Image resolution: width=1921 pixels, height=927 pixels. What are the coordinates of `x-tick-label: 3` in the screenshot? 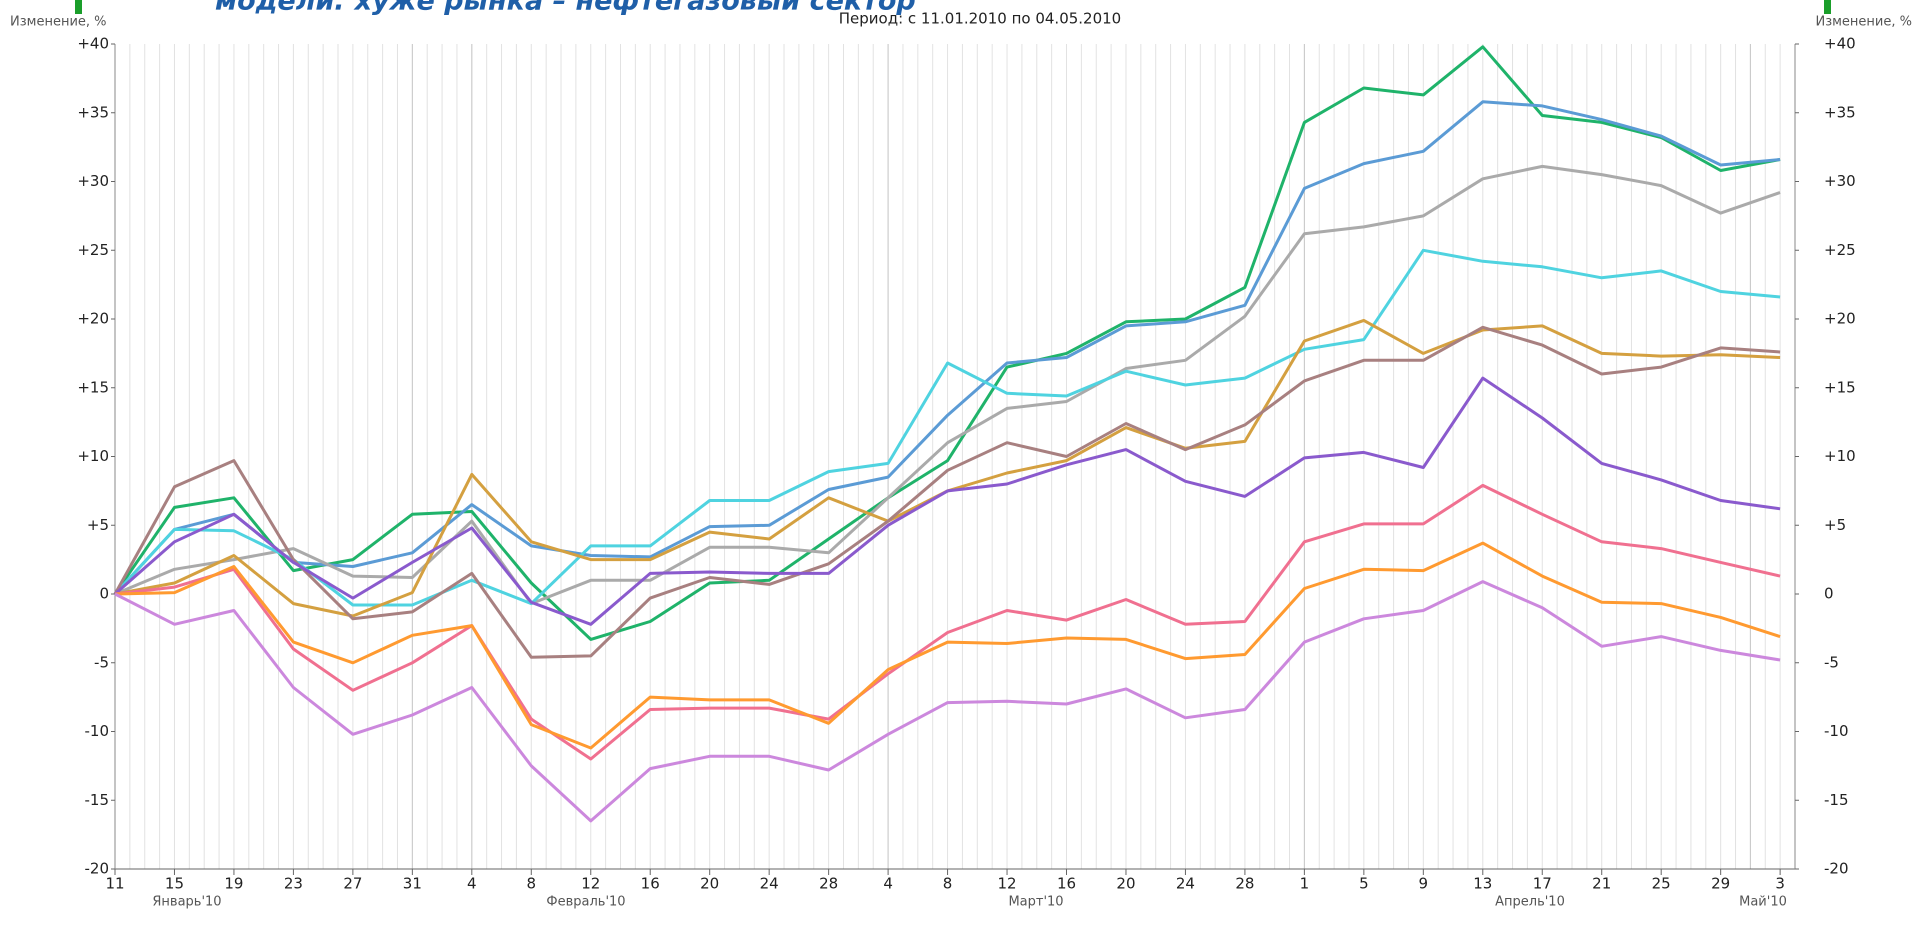 It's located at (1780, 884).